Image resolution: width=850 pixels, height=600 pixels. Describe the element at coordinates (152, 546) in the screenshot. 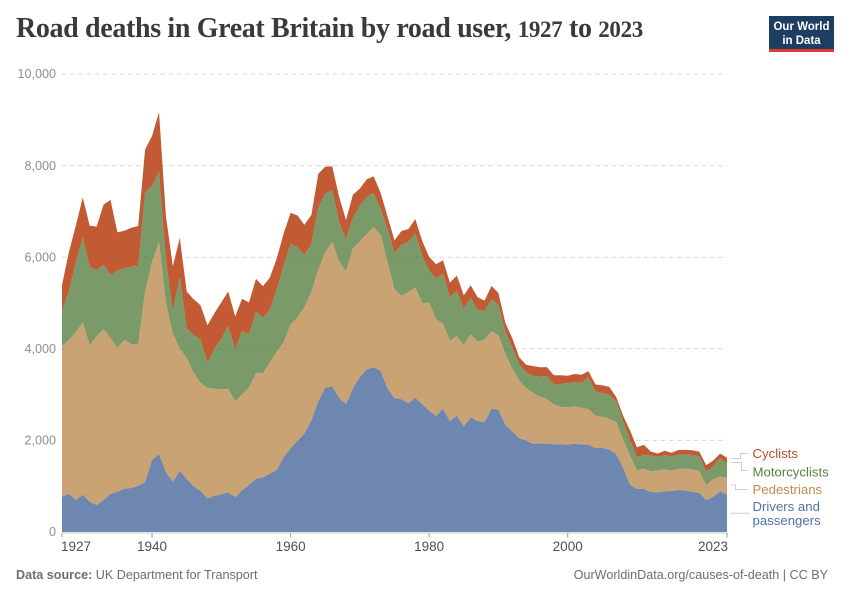

I see `svg-text: 1940` at that location.